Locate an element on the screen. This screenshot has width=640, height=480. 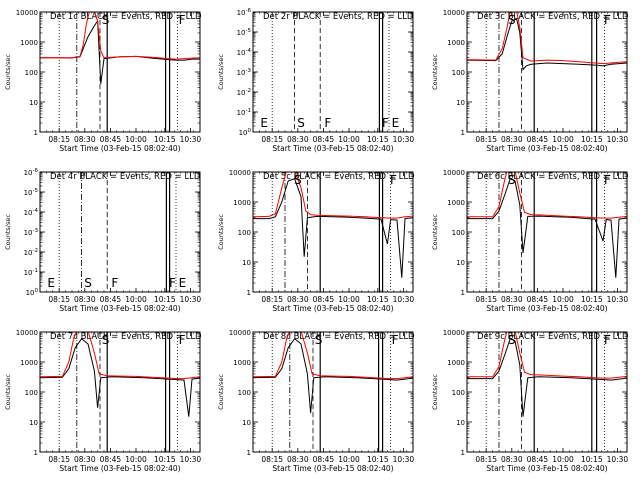
y-tick-label: 10⁻¹ is located at coordinates (31, 272).